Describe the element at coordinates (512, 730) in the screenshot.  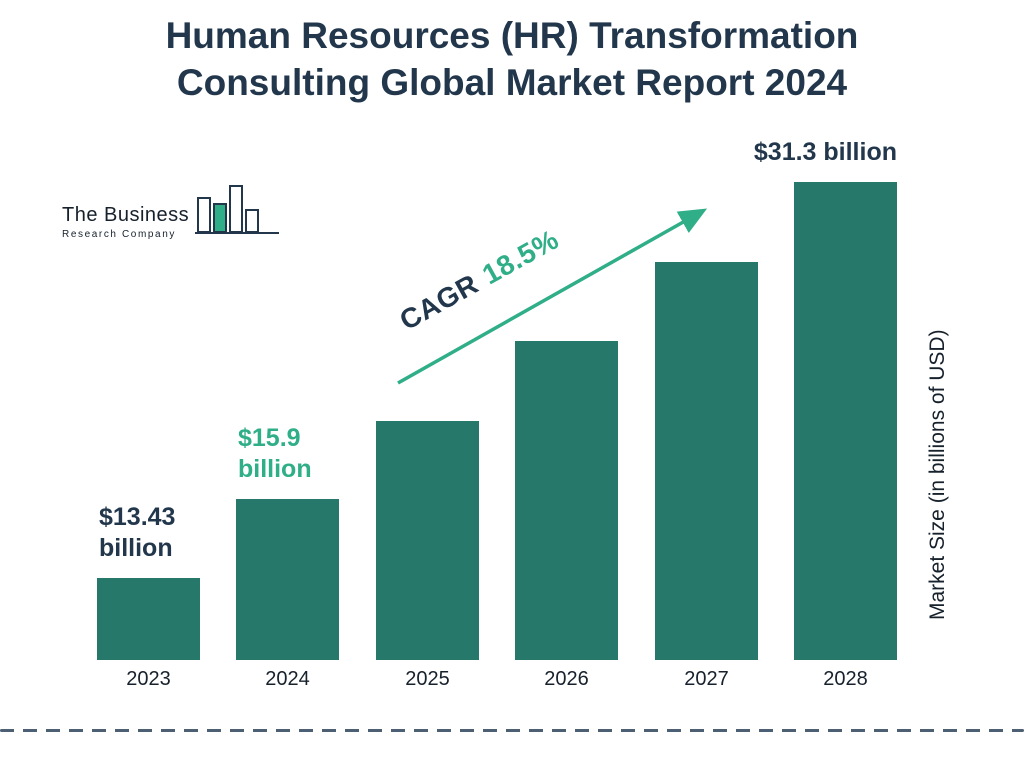
I see `bottom-dashed-divider` at that location.